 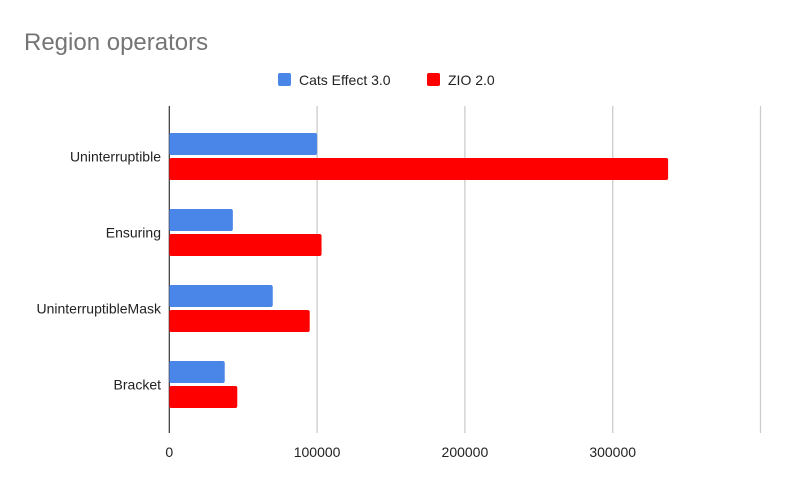 I want to click on category-label: Ensuring, so click(x=133, y=233).